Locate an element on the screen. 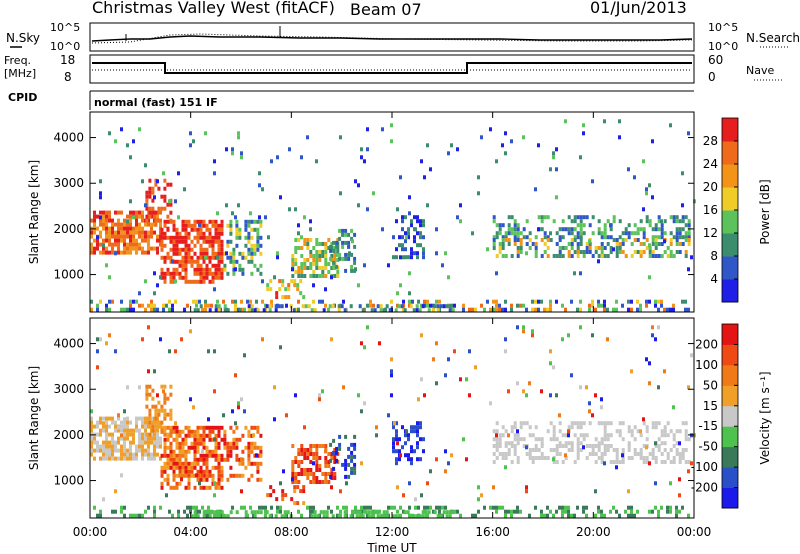 The width and height of the screenshot is (800, 554). velocity-colorbar-tick-label: 50 is located at coordinates (710, 385).